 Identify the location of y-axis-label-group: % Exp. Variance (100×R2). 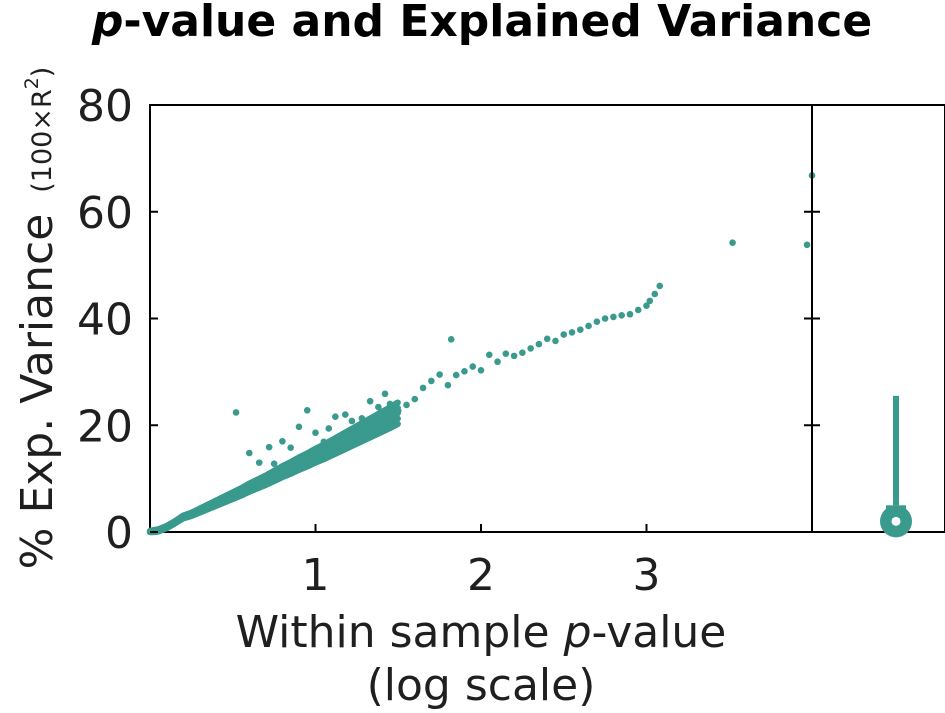
(37, 318).